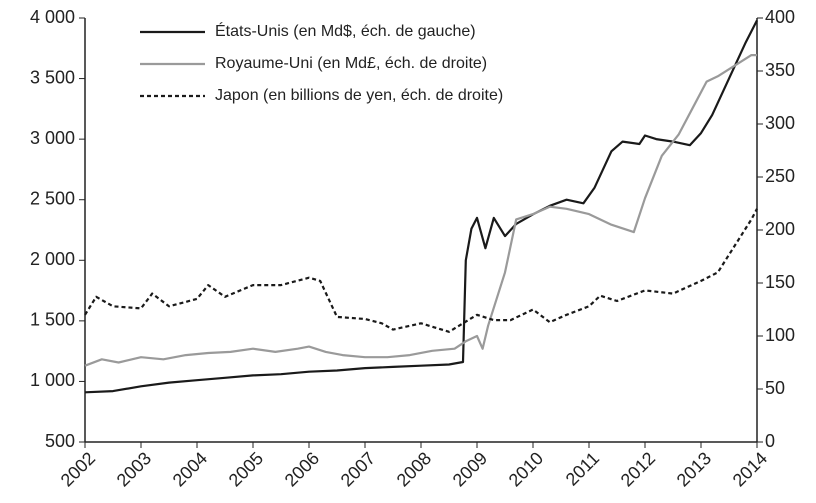 Image resolution: width=816 pixels, height=503 pixels. What do you see at coordinates (351, 63) in the screenshot?
I see `legend-label: Royaume-Uni (en Md£, éch. de droite)` at bounding box center [351, 63].